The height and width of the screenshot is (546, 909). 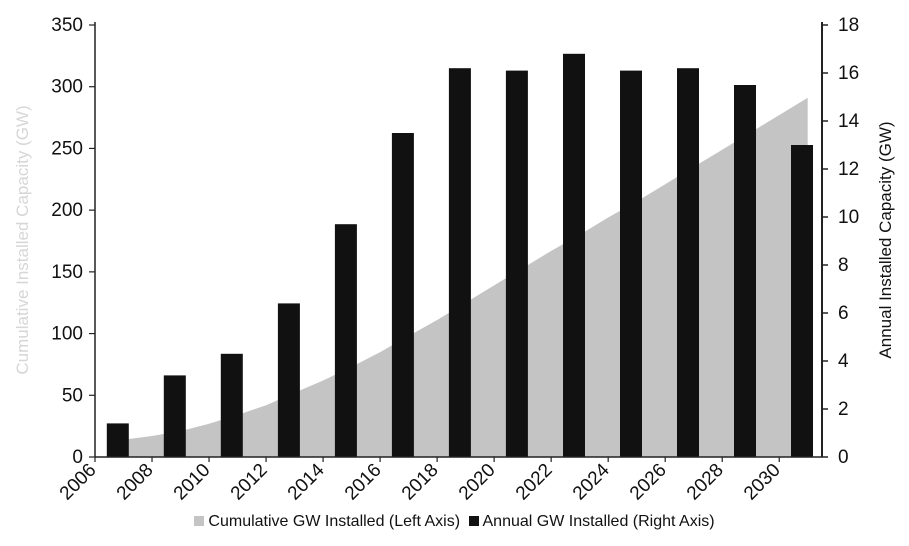 I want to click on legend-item-cumulative: Cumulative GW Installed (Left Axis), so click(x=327, y=522).